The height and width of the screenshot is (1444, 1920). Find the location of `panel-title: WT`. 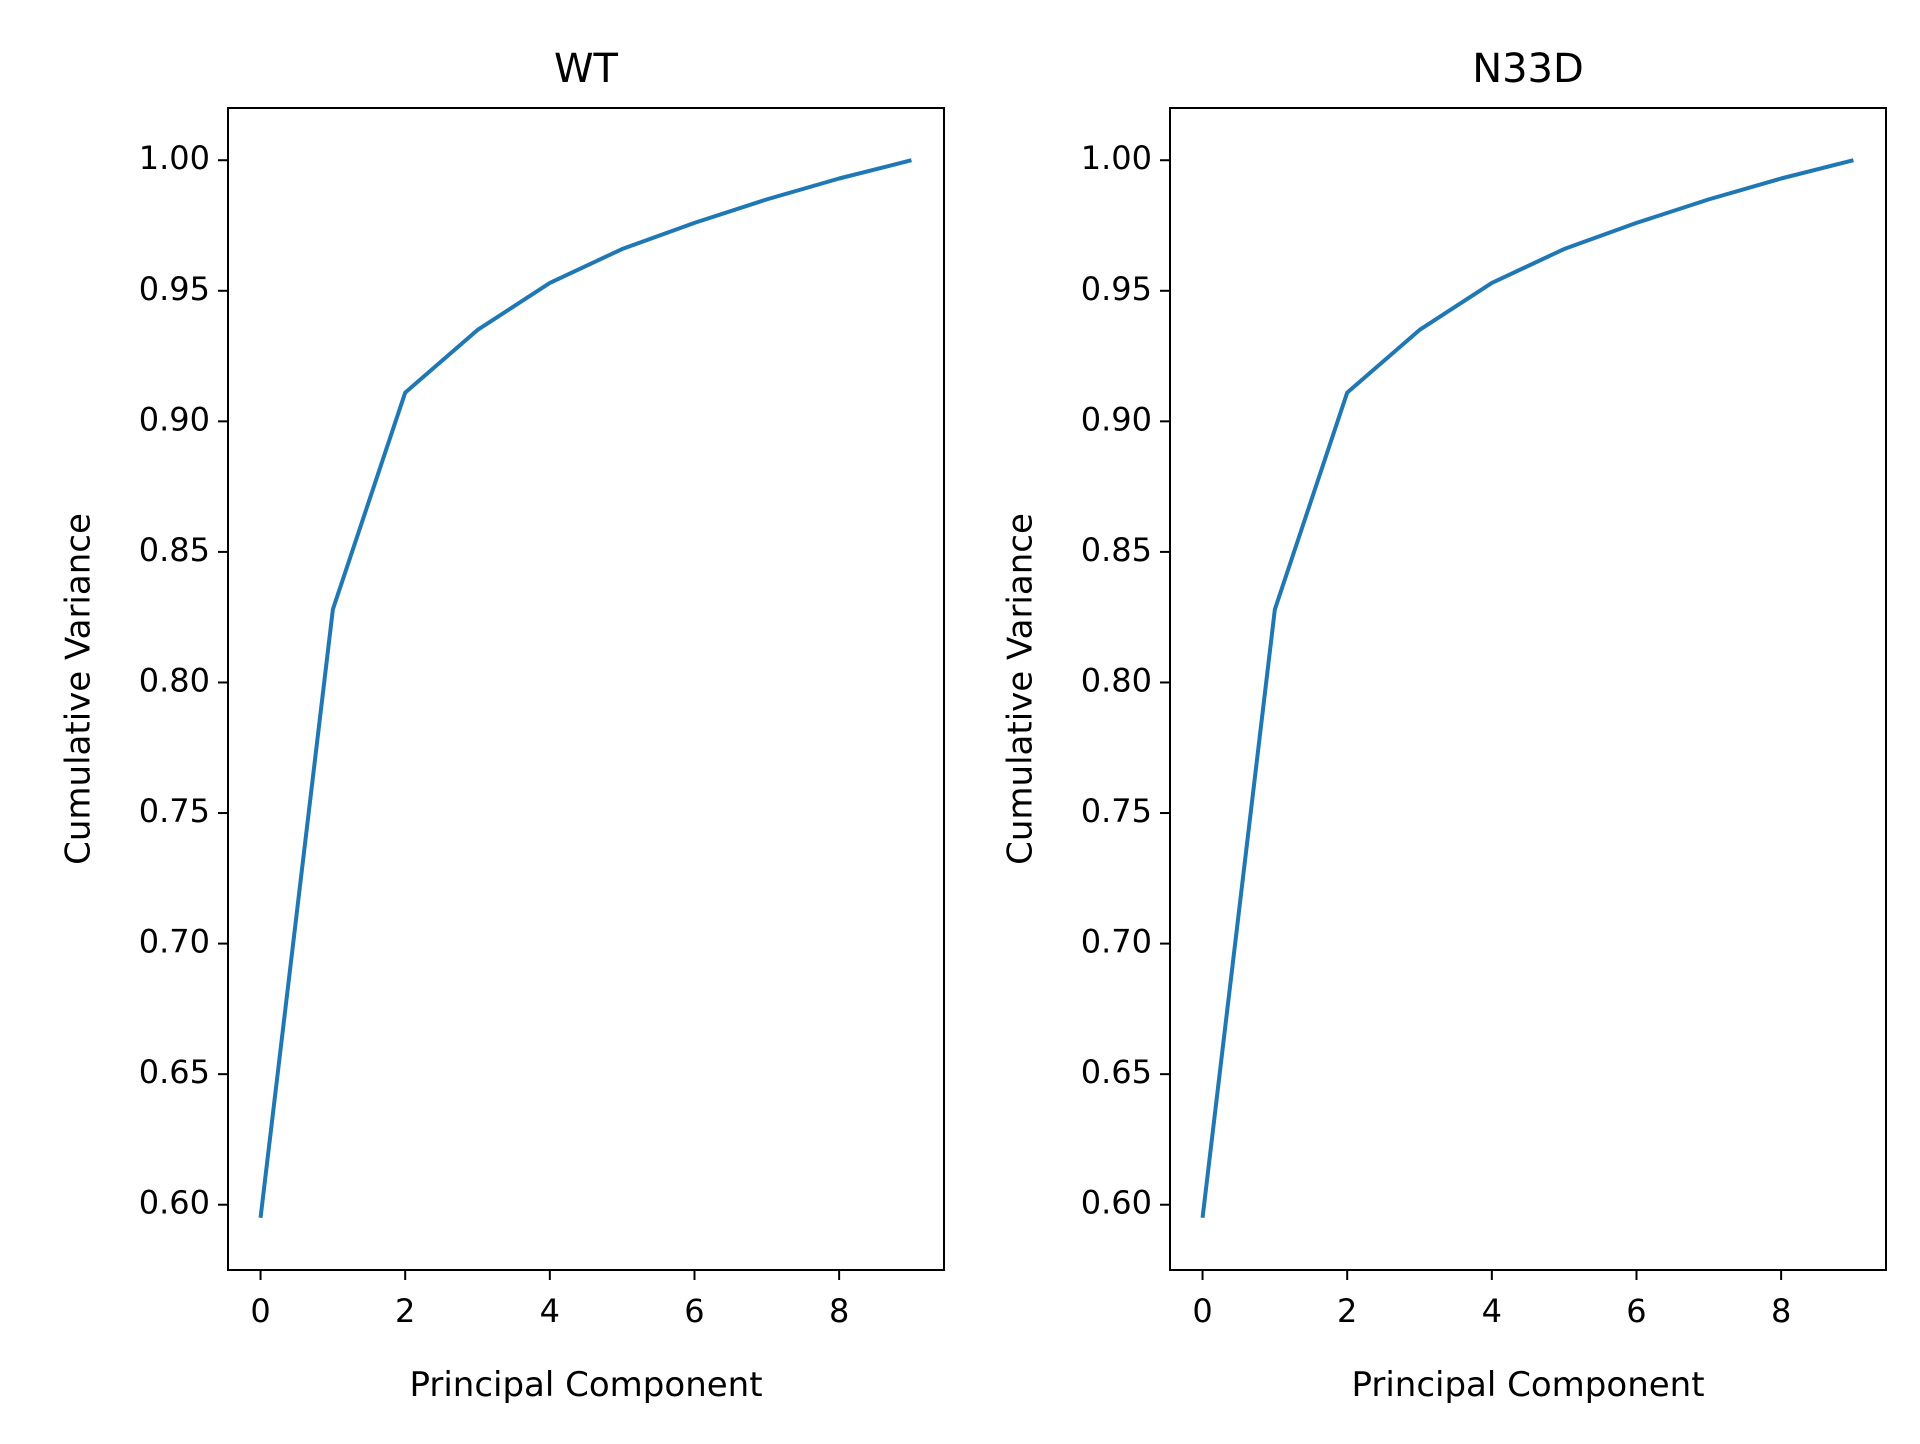

panel-title: WT is located at coordinates (586, 69).